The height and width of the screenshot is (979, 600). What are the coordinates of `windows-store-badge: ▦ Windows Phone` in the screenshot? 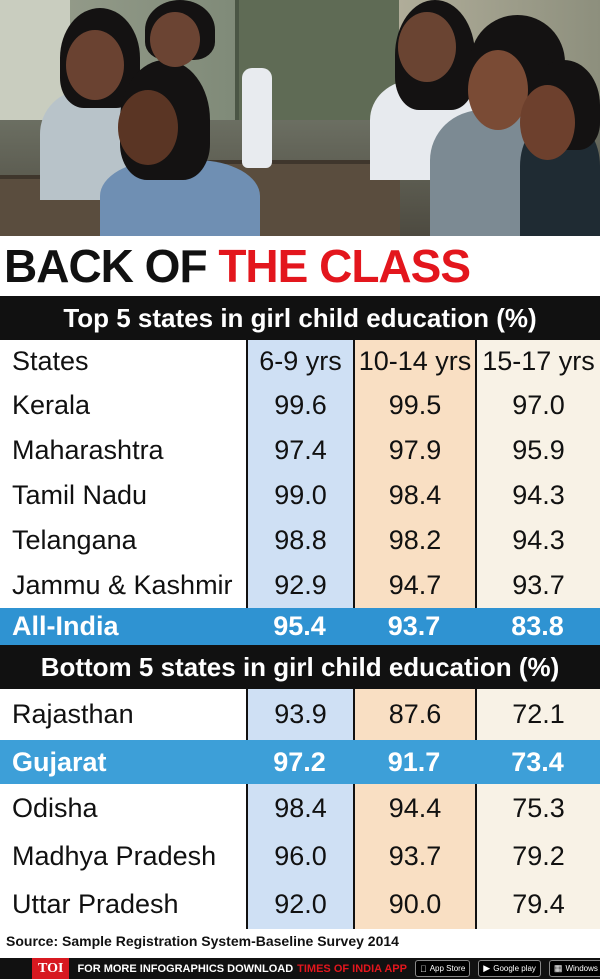 It's located at (573, 968).